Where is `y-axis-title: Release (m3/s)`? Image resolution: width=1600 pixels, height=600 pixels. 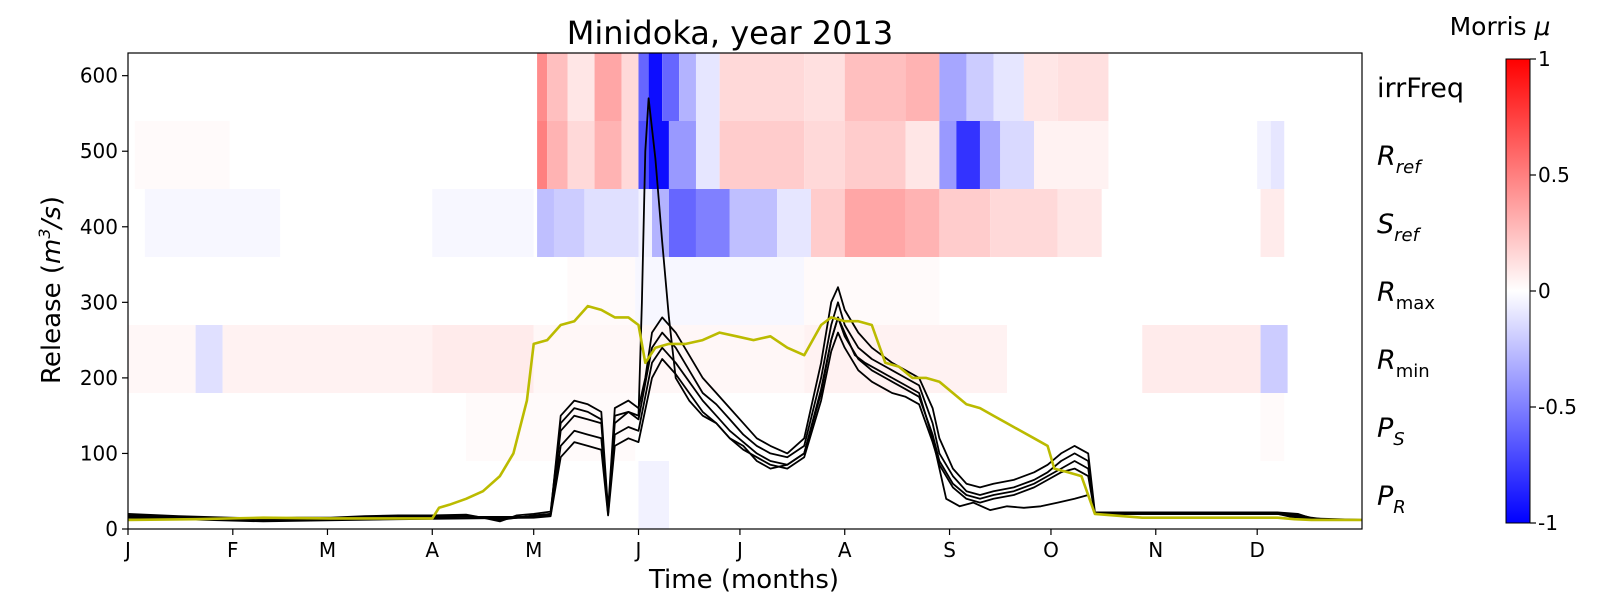 y-axis-title: Release (m3/s) is located at coordinates (51, 290).